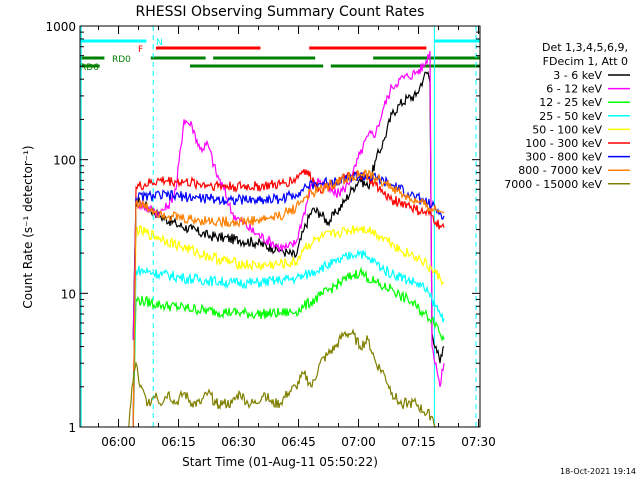 Image resolution: width=640 pixels, height=480 pixels. What do you see at coordinates (28, 226) in the screenshot?
I see `y-axis-label: Count Rate (s⁻¹ detector⁻¹)` at bounding box center [28, 226].